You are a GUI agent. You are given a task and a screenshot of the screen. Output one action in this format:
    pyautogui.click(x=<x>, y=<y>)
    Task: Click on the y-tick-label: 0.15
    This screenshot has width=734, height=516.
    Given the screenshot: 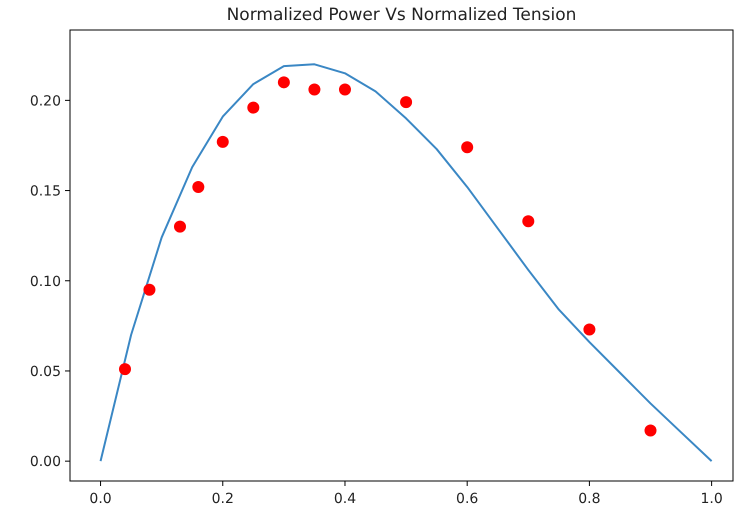 What is the action you would take?
    pyautogui.click(x=45, y=192)
    